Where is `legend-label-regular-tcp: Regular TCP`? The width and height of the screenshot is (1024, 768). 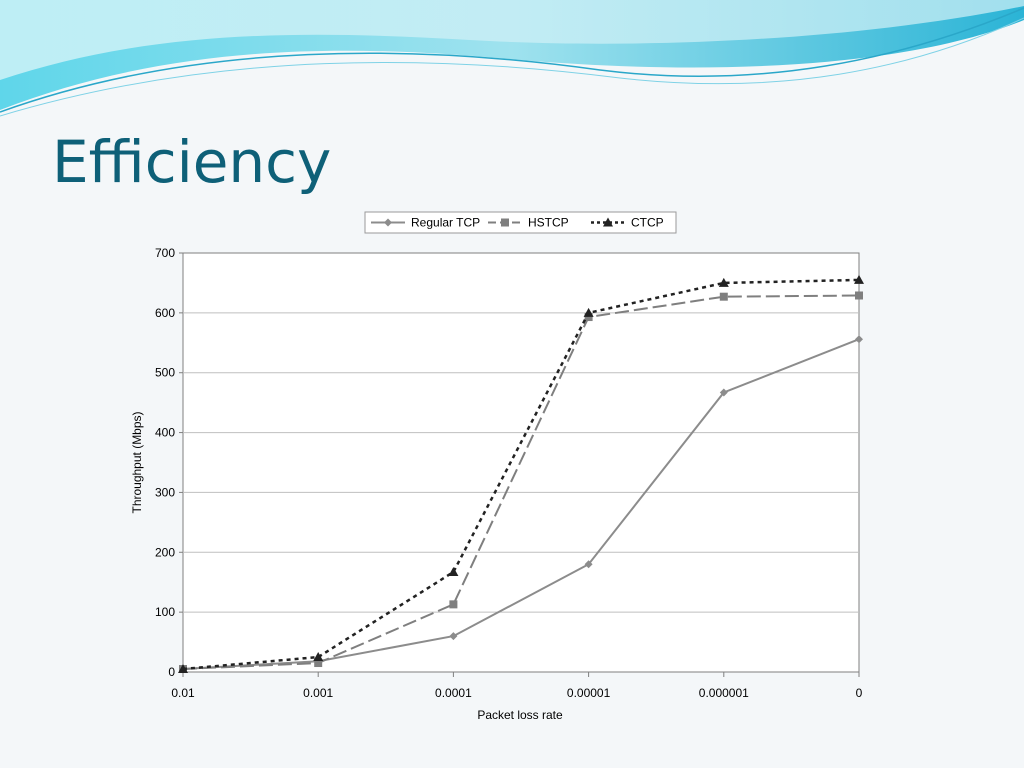
legend-label-regular-tcp: Regular TCP is located at coordinates (445, 223).